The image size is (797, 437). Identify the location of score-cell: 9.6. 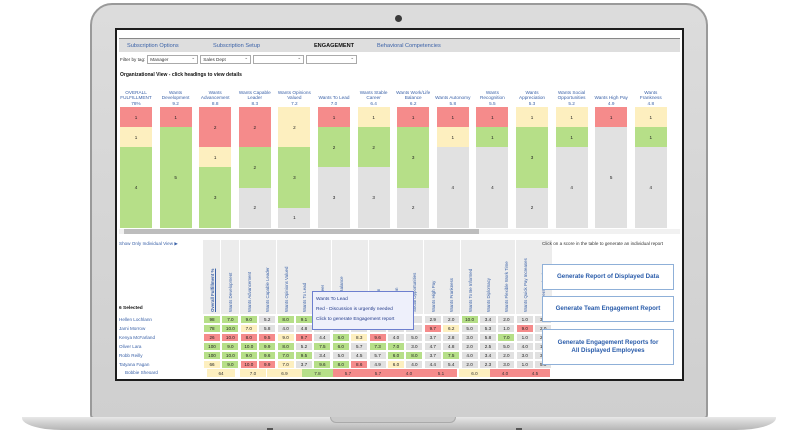
(377, 337).